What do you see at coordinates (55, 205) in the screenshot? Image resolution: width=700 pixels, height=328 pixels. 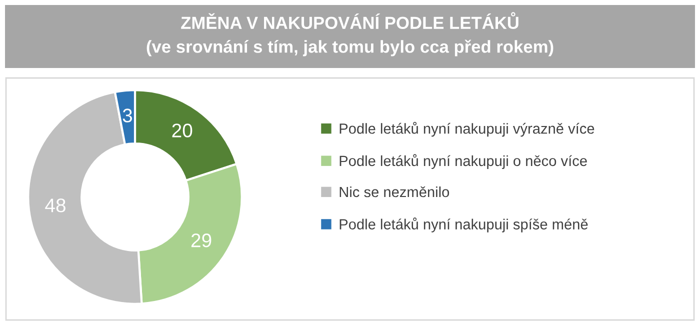 I see `data-label: 48` at bounding box center [55, 205].